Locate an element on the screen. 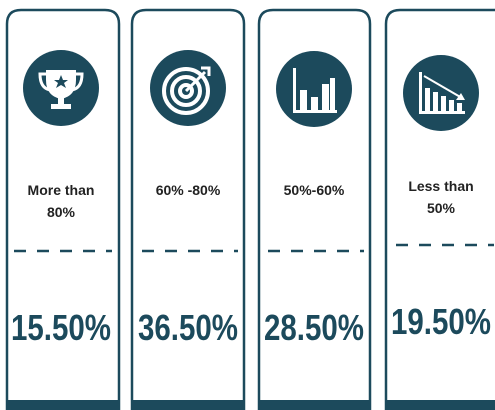  bar-chart-icon is located at coordinates (315, 90).